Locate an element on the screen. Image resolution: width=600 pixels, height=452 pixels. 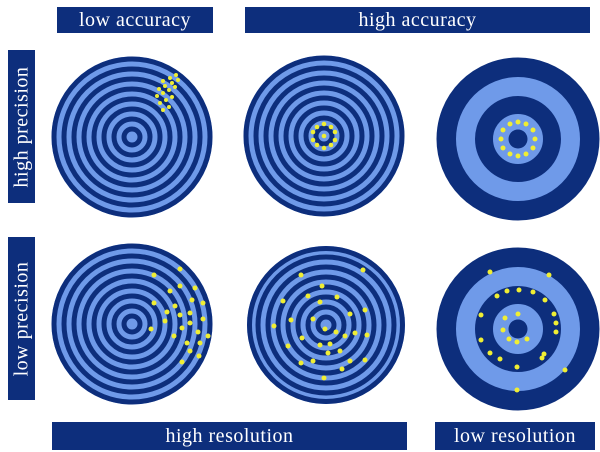
label-text: low precision is located at coordinates (21, 318).